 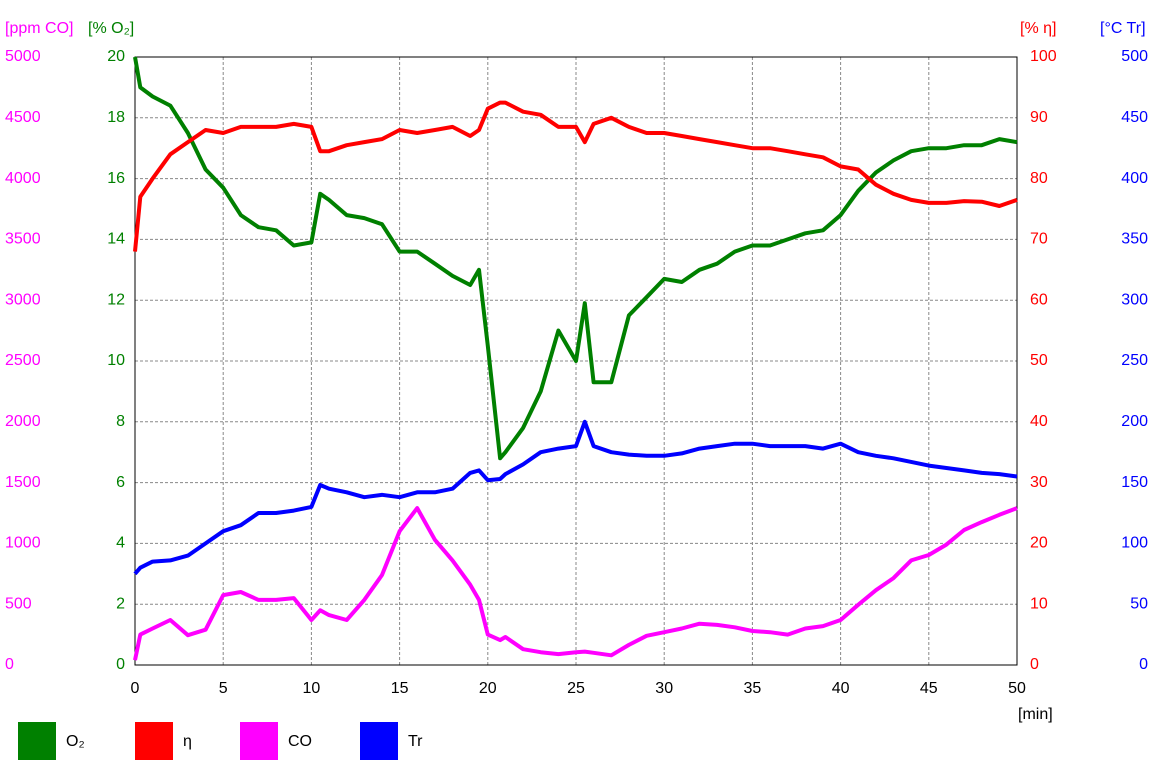 I want to click on x-tick-label: 15, so click(x=400, y=688).